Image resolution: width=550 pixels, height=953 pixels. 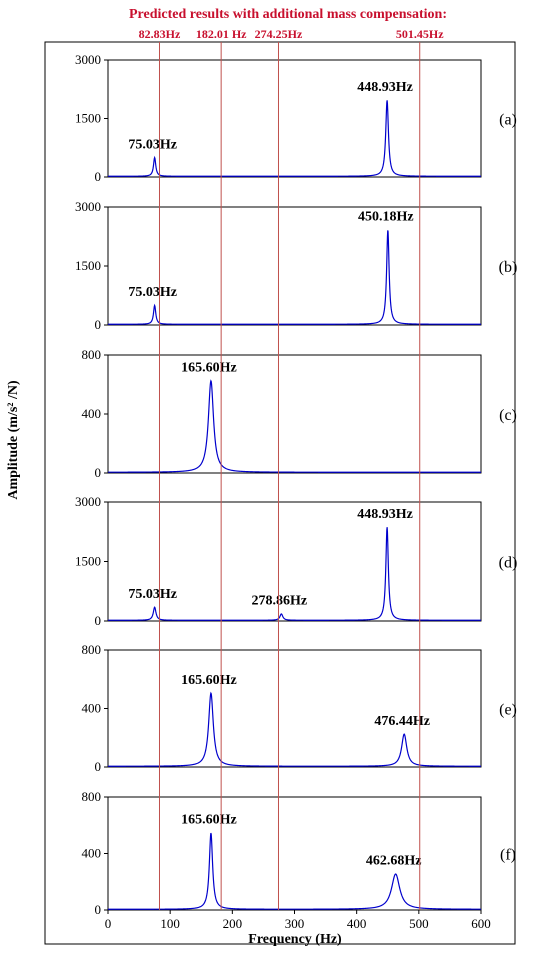 What do you see at coordinates (357, 923) in the screenshot?
I see `x-tick-label: 400` at bounding box center [357, 923].